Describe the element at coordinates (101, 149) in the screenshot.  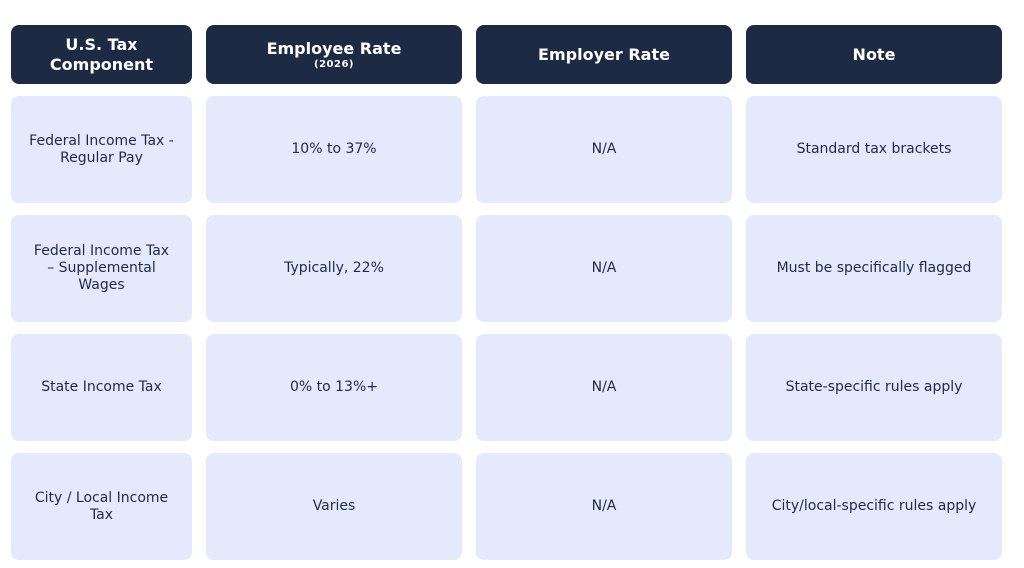
I see `cell-component: Federal Income Tax - Regular Pay` at that location.